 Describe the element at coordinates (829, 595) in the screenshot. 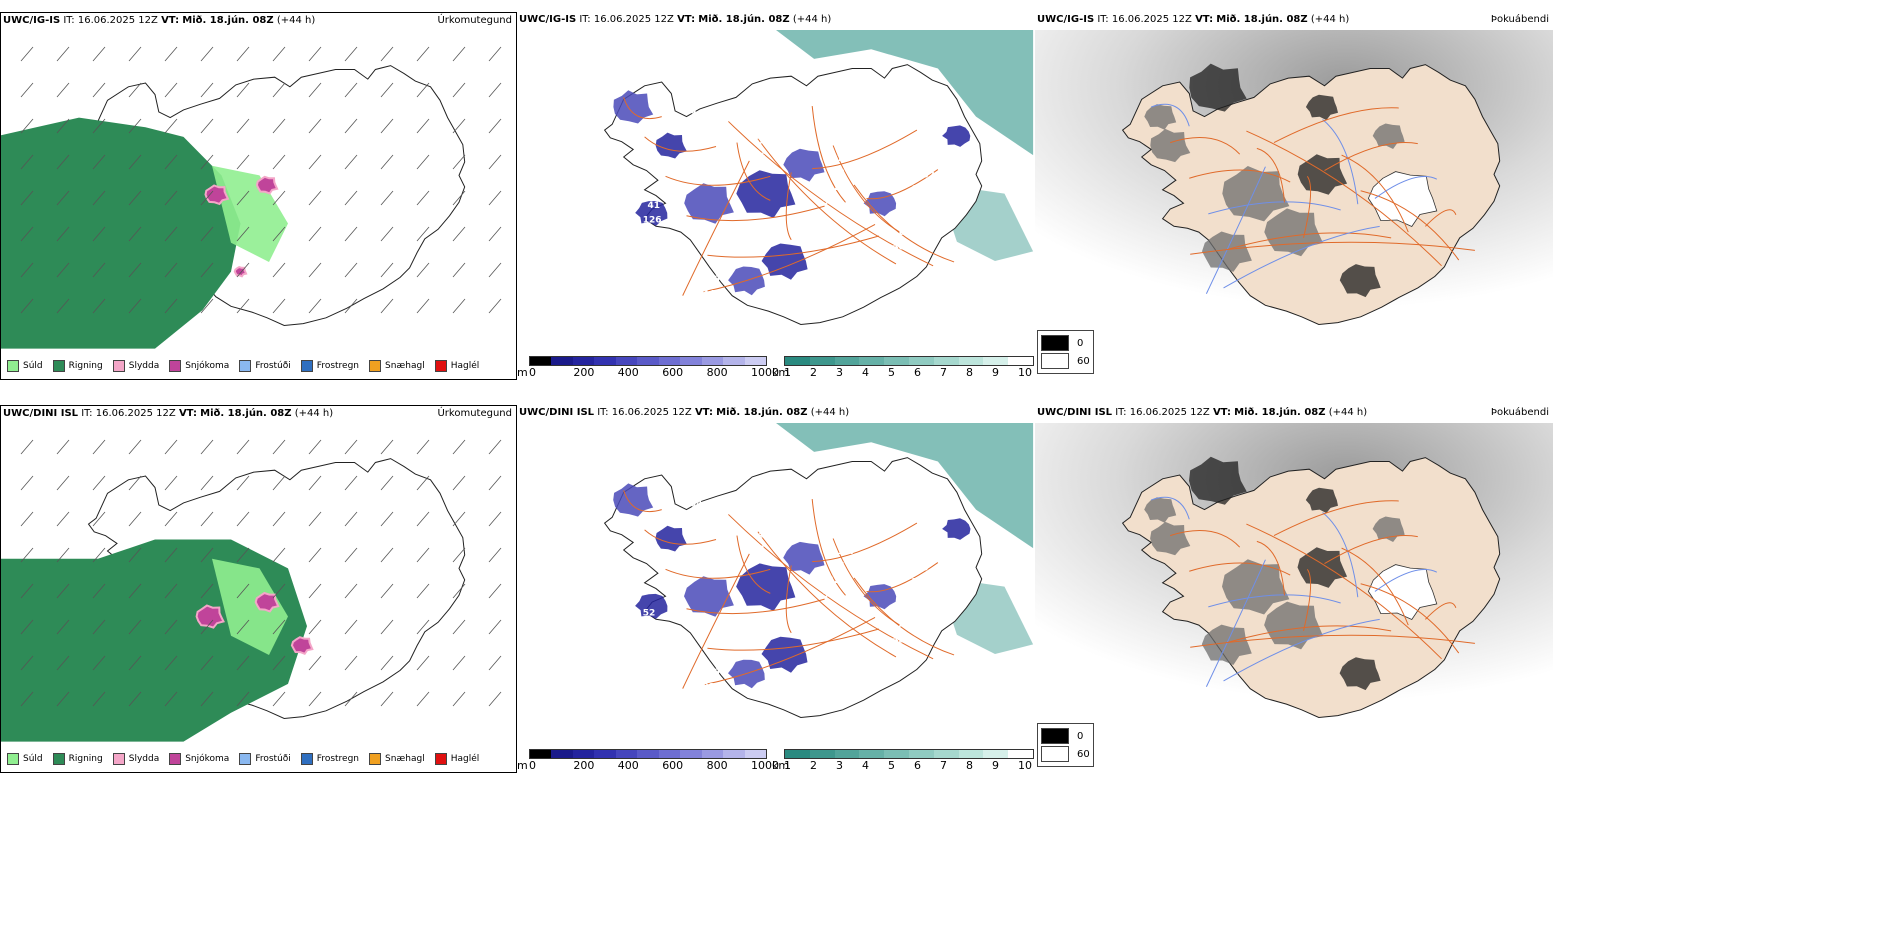

I see `cloud-base-label: 57` at that location.